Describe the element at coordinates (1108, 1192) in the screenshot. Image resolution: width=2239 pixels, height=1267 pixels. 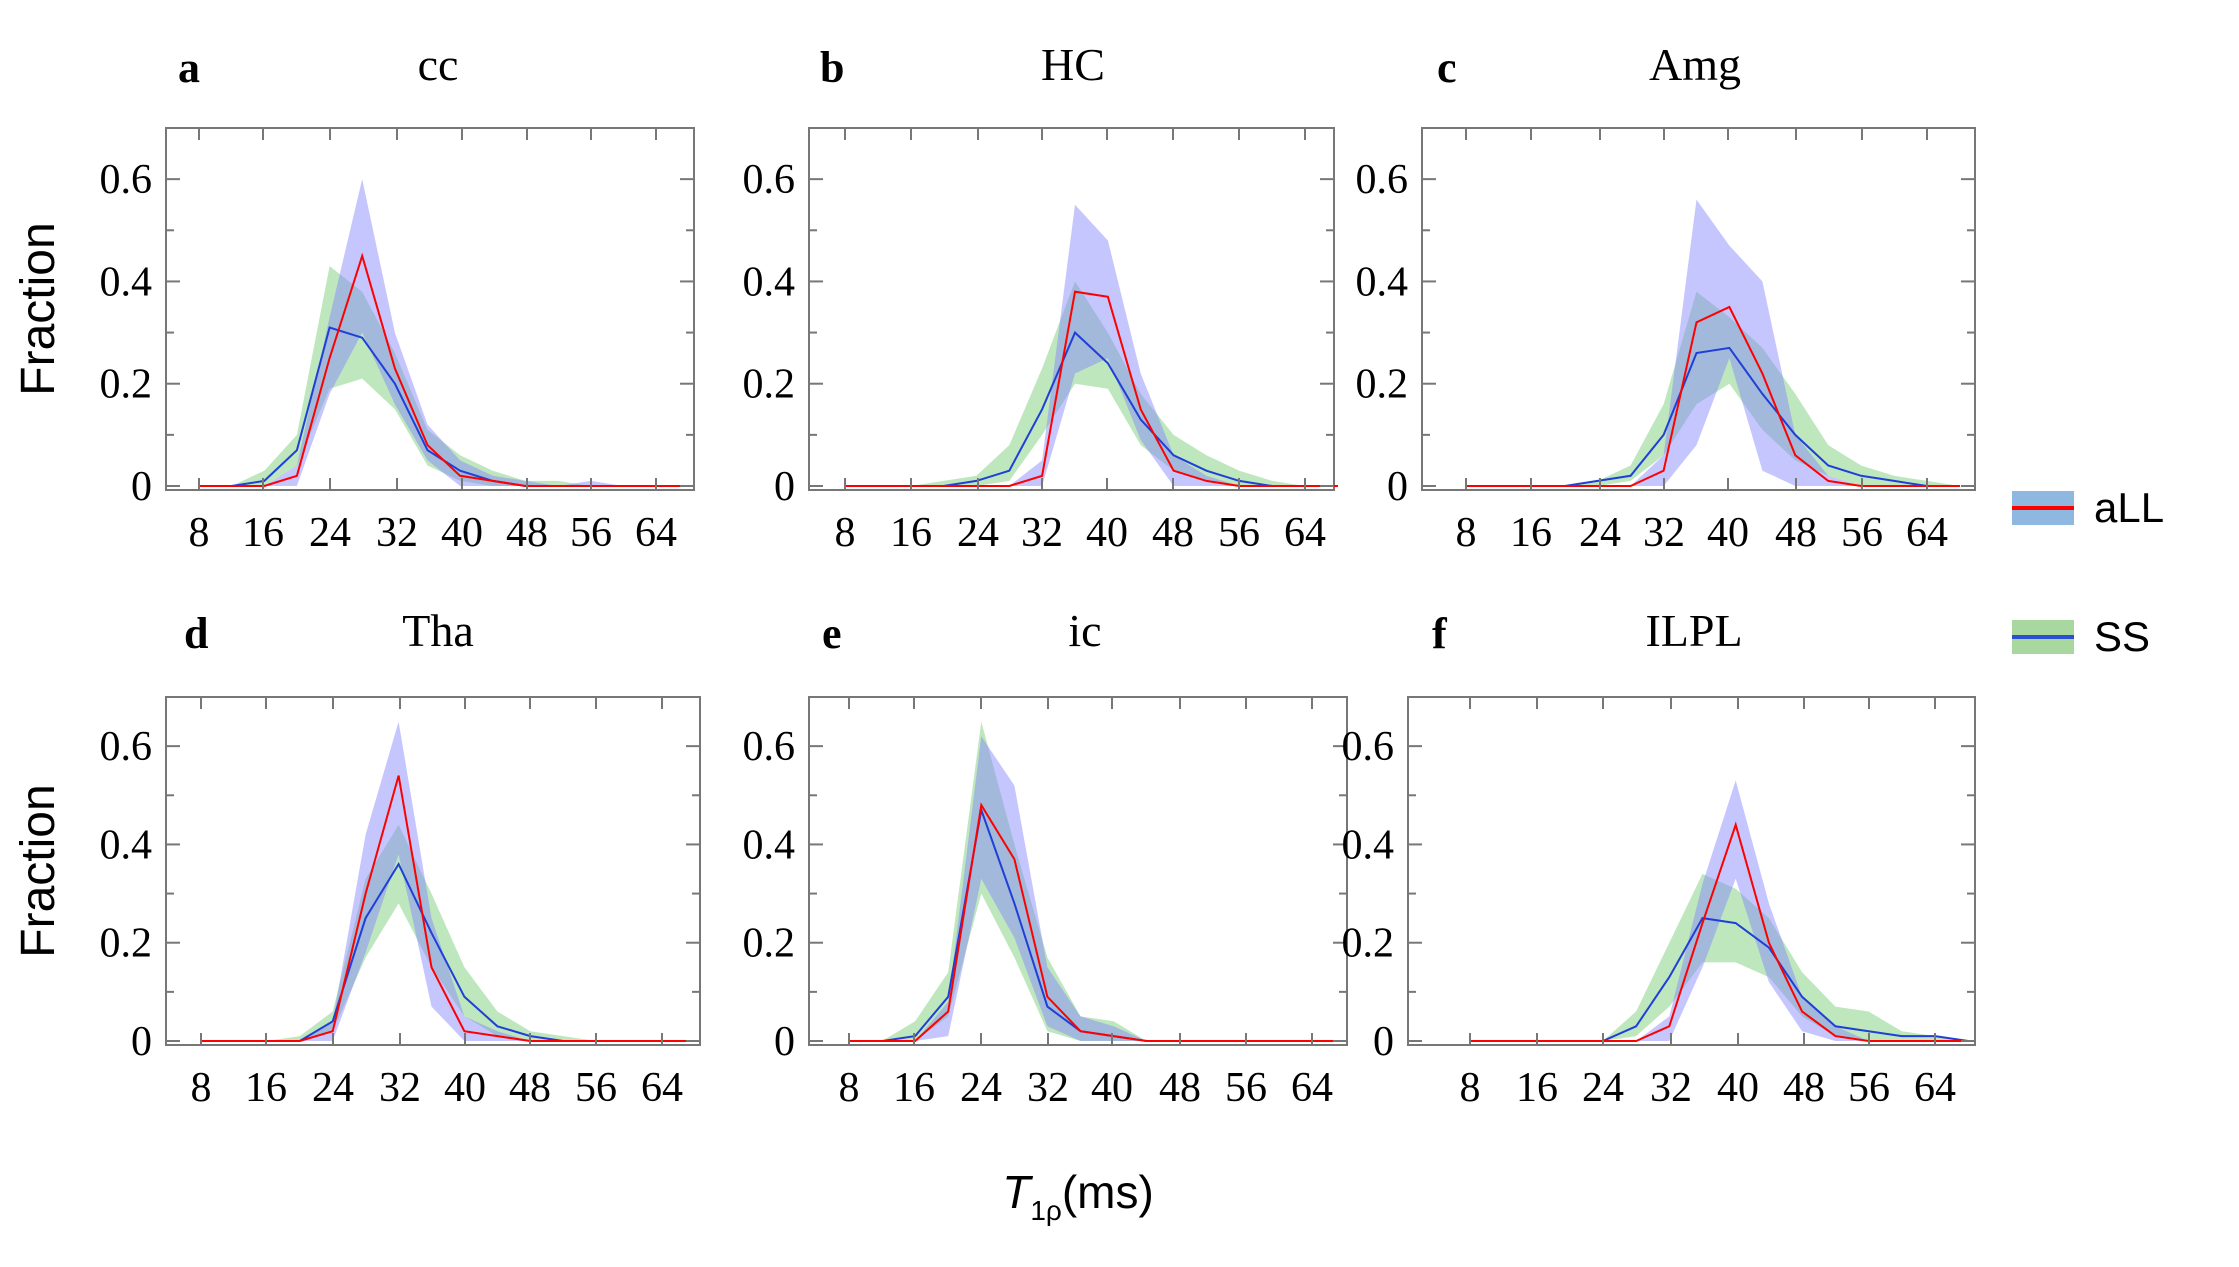
I see `x-axis-label-unit: (ms)` at that location.